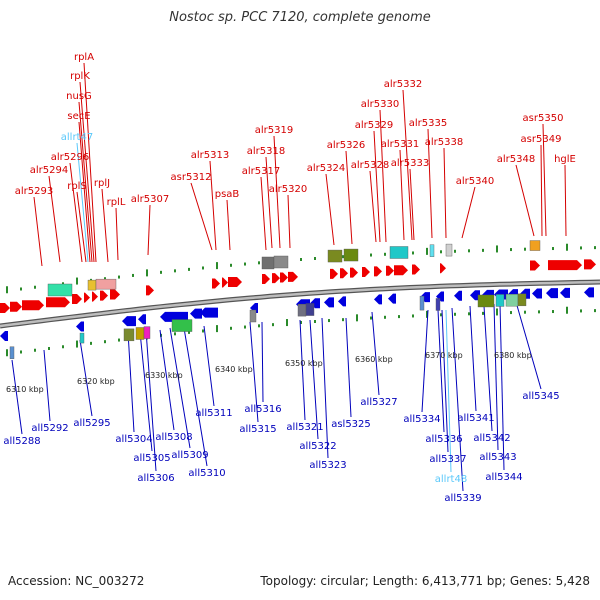 The image size is (600, 600). I want to click on gene-label-bottom: all5344, so click(503, 477).